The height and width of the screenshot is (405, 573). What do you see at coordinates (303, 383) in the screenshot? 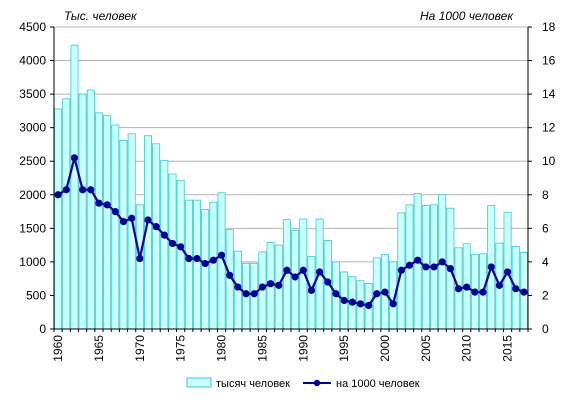
I see `legend: тысяч человек на 1000 человек` at bounding box center [303, 383].